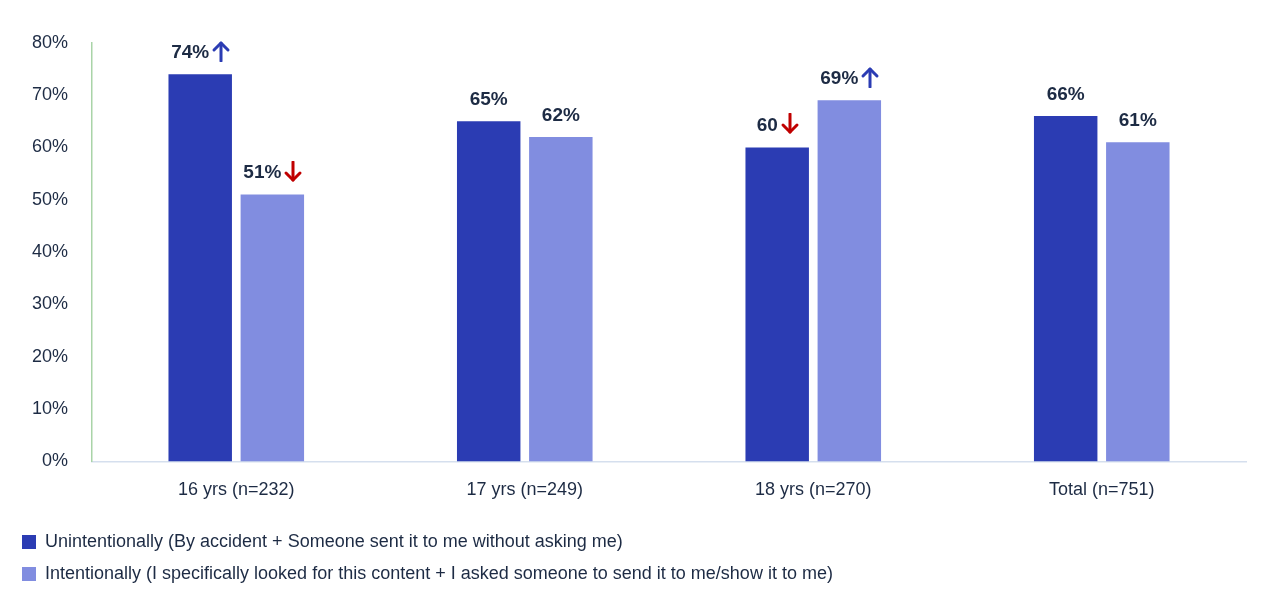  What do you see at coordinates (767, 125) in the screenshot?
I see `data-label: 60` at bounding box center [767, 125].